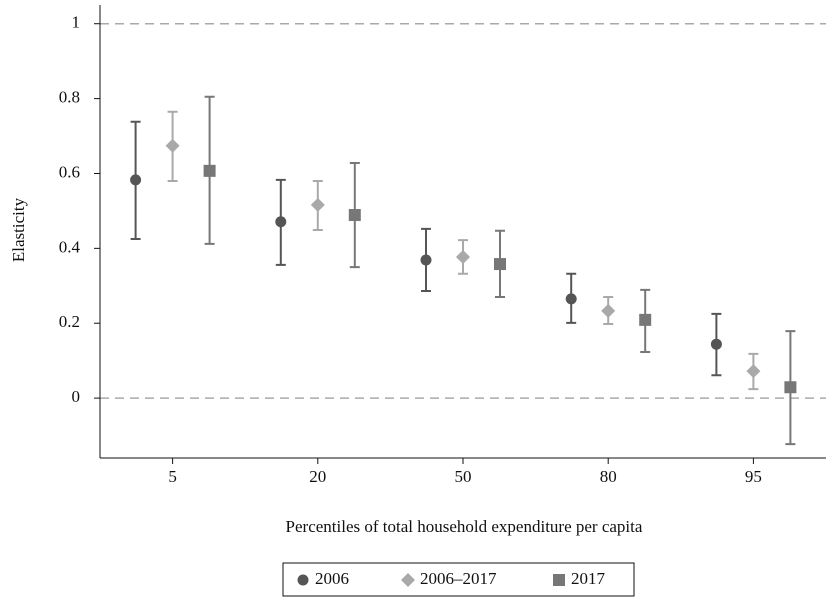 The image size is (826, 597). What do you see at coordinates (317, 476) in the screenshot?
I see `x-tick-label: 20` at bounding box center [317, 476].